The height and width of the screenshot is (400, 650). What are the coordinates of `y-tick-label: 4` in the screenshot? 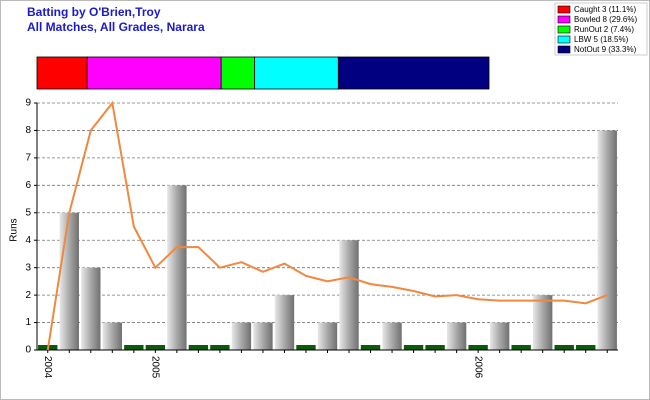 It's located at (28, 240).